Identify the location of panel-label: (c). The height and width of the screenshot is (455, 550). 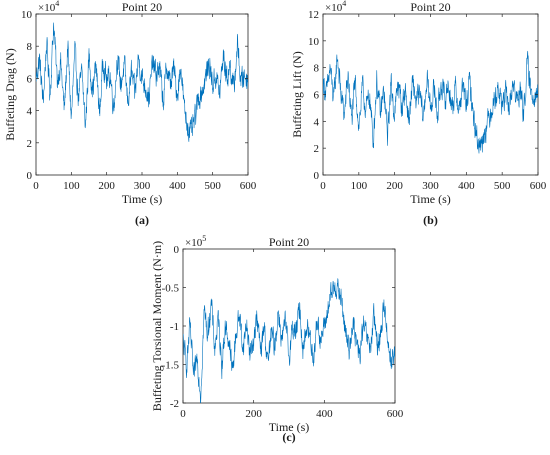
(288, 437).